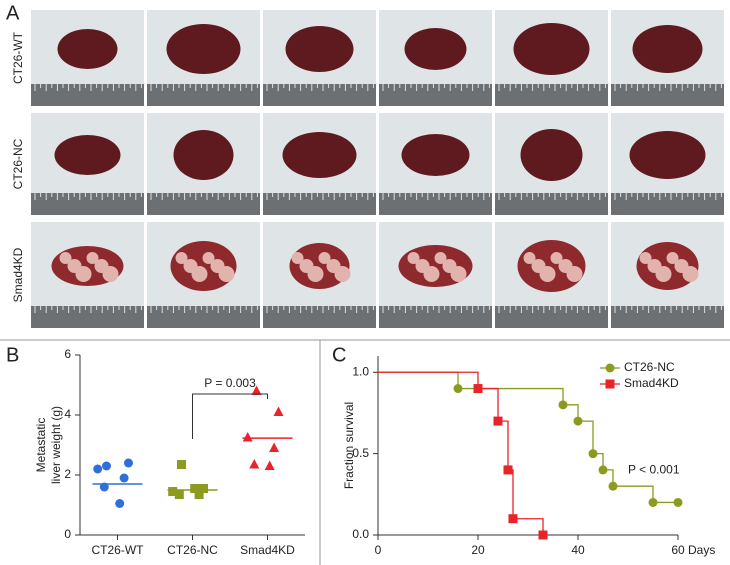 Image resolution: width=730 pixels, height=565 pixels. Describe the element at coordinates (56, 445) in the screenshot. I see `y-axis-label: liver weight (g)` at that location.